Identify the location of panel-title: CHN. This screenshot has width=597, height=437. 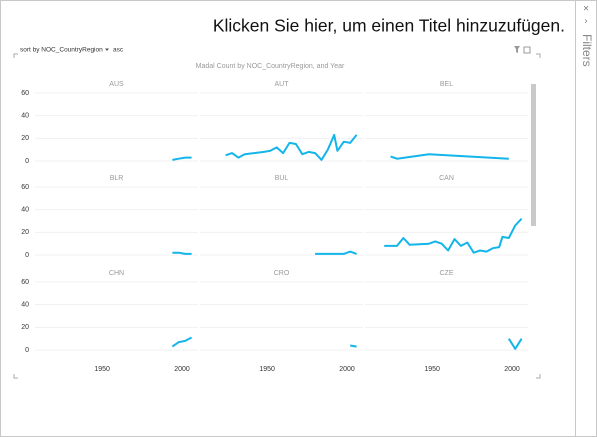
(116, 273).